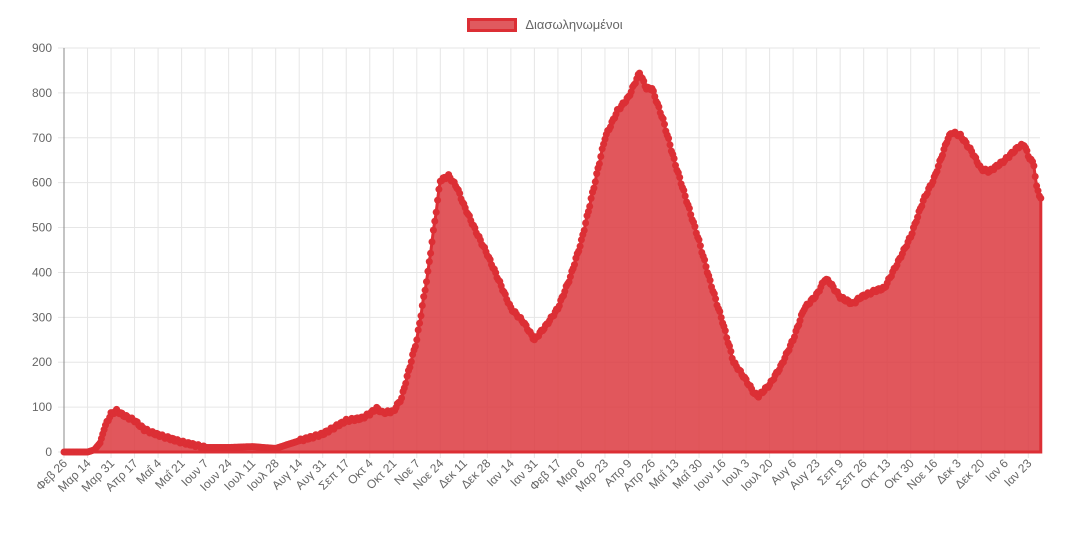 This screenshot has height=550, width=1082. What do you see at coordinates (42, 48) in the screenshot?
I see `y-tick-label: 900` at bounding box center [42, 48].